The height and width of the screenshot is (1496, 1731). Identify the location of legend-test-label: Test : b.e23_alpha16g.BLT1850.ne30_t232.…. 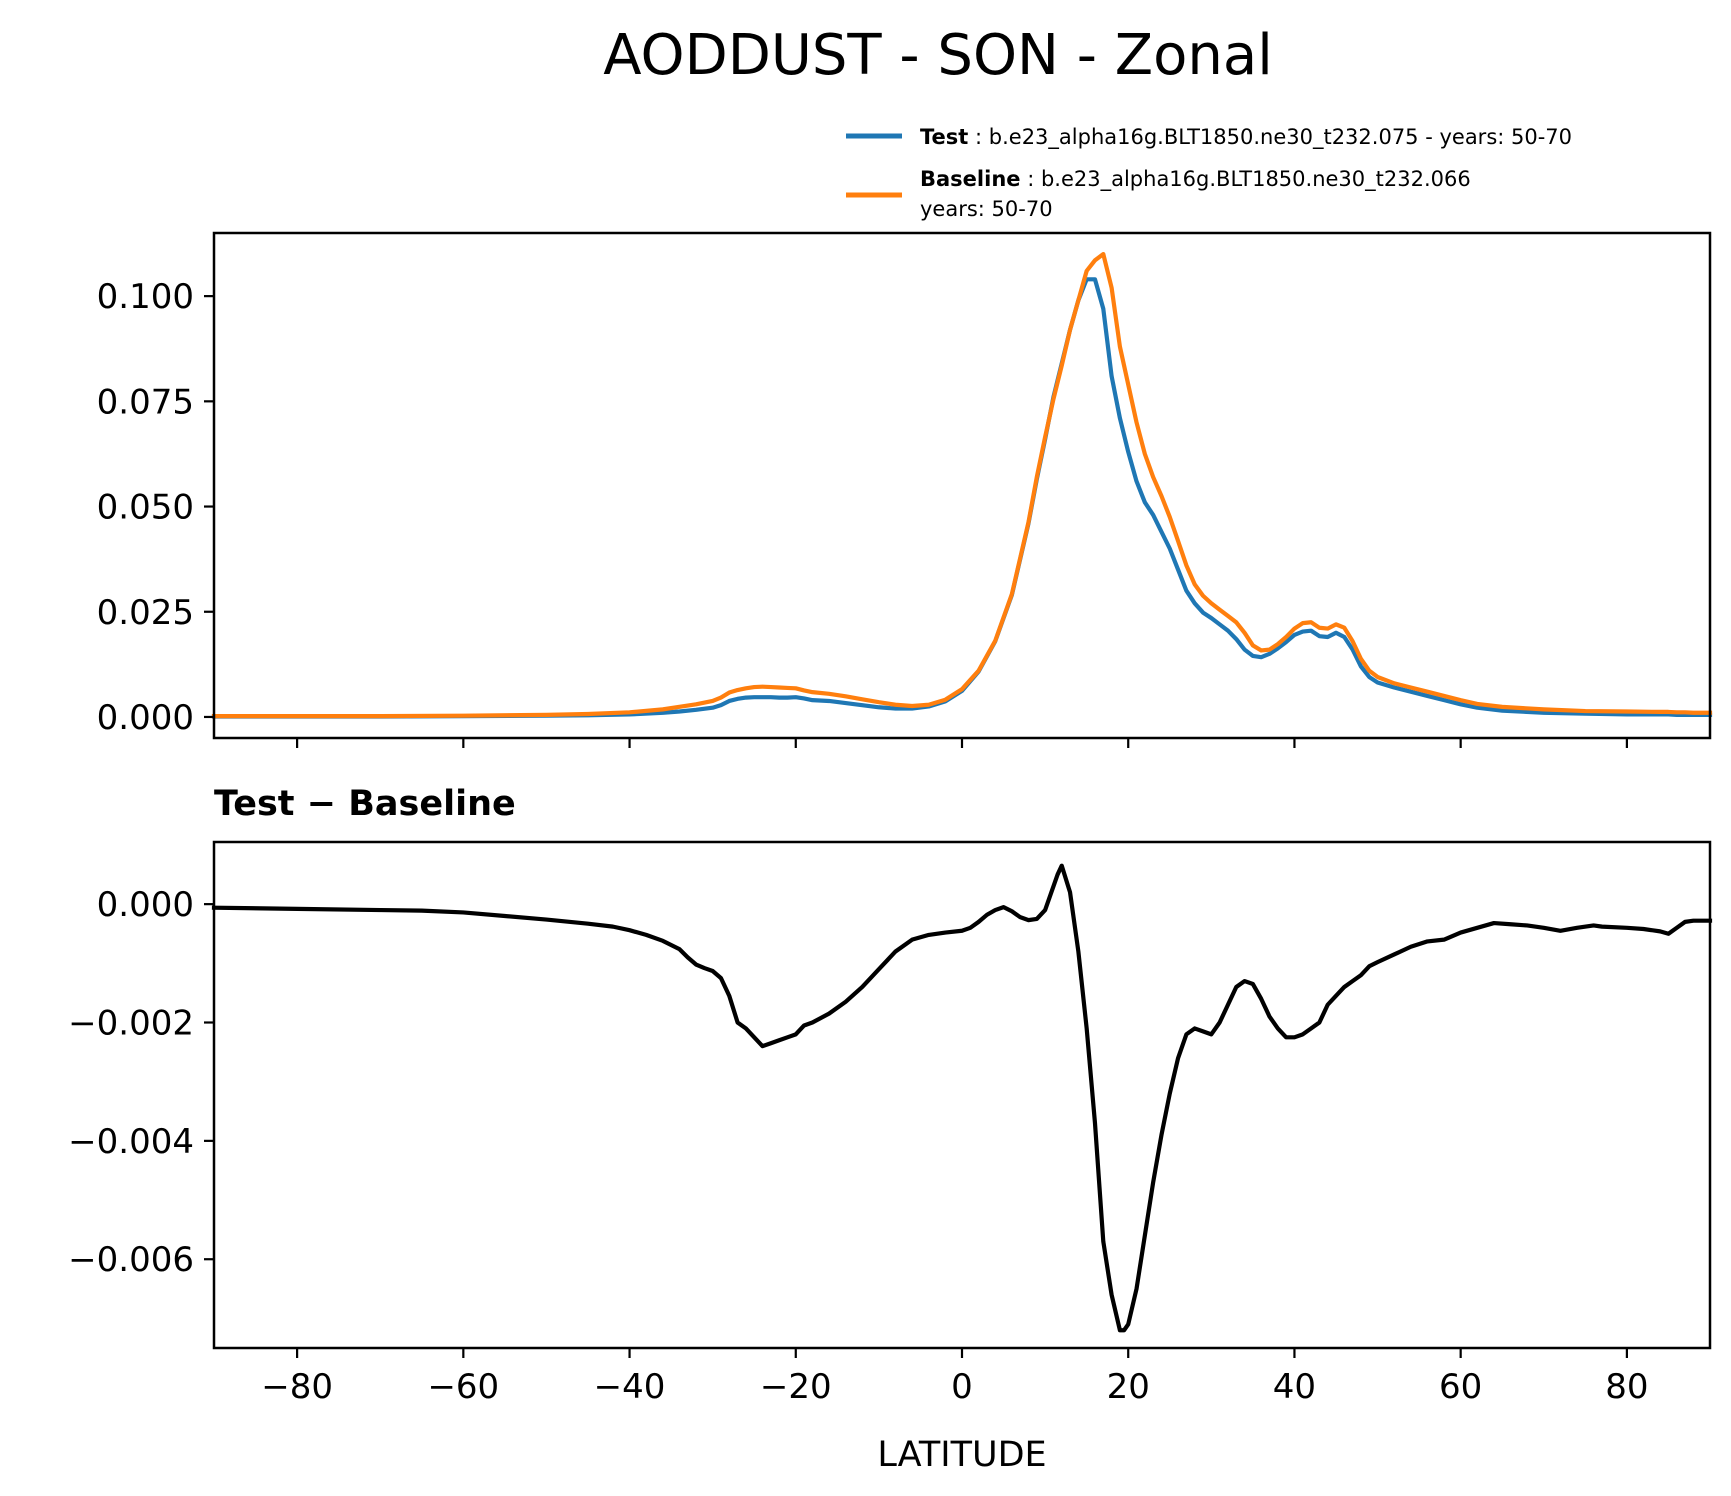
(1246, 137).